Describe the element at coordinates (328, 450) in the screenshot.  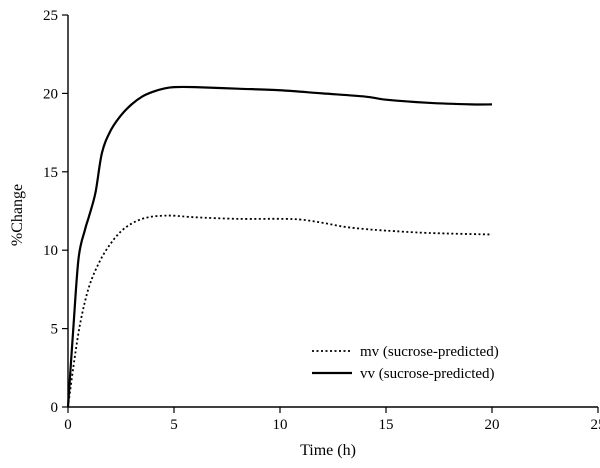
I see `x-axis-title: Time (h)` at that location.